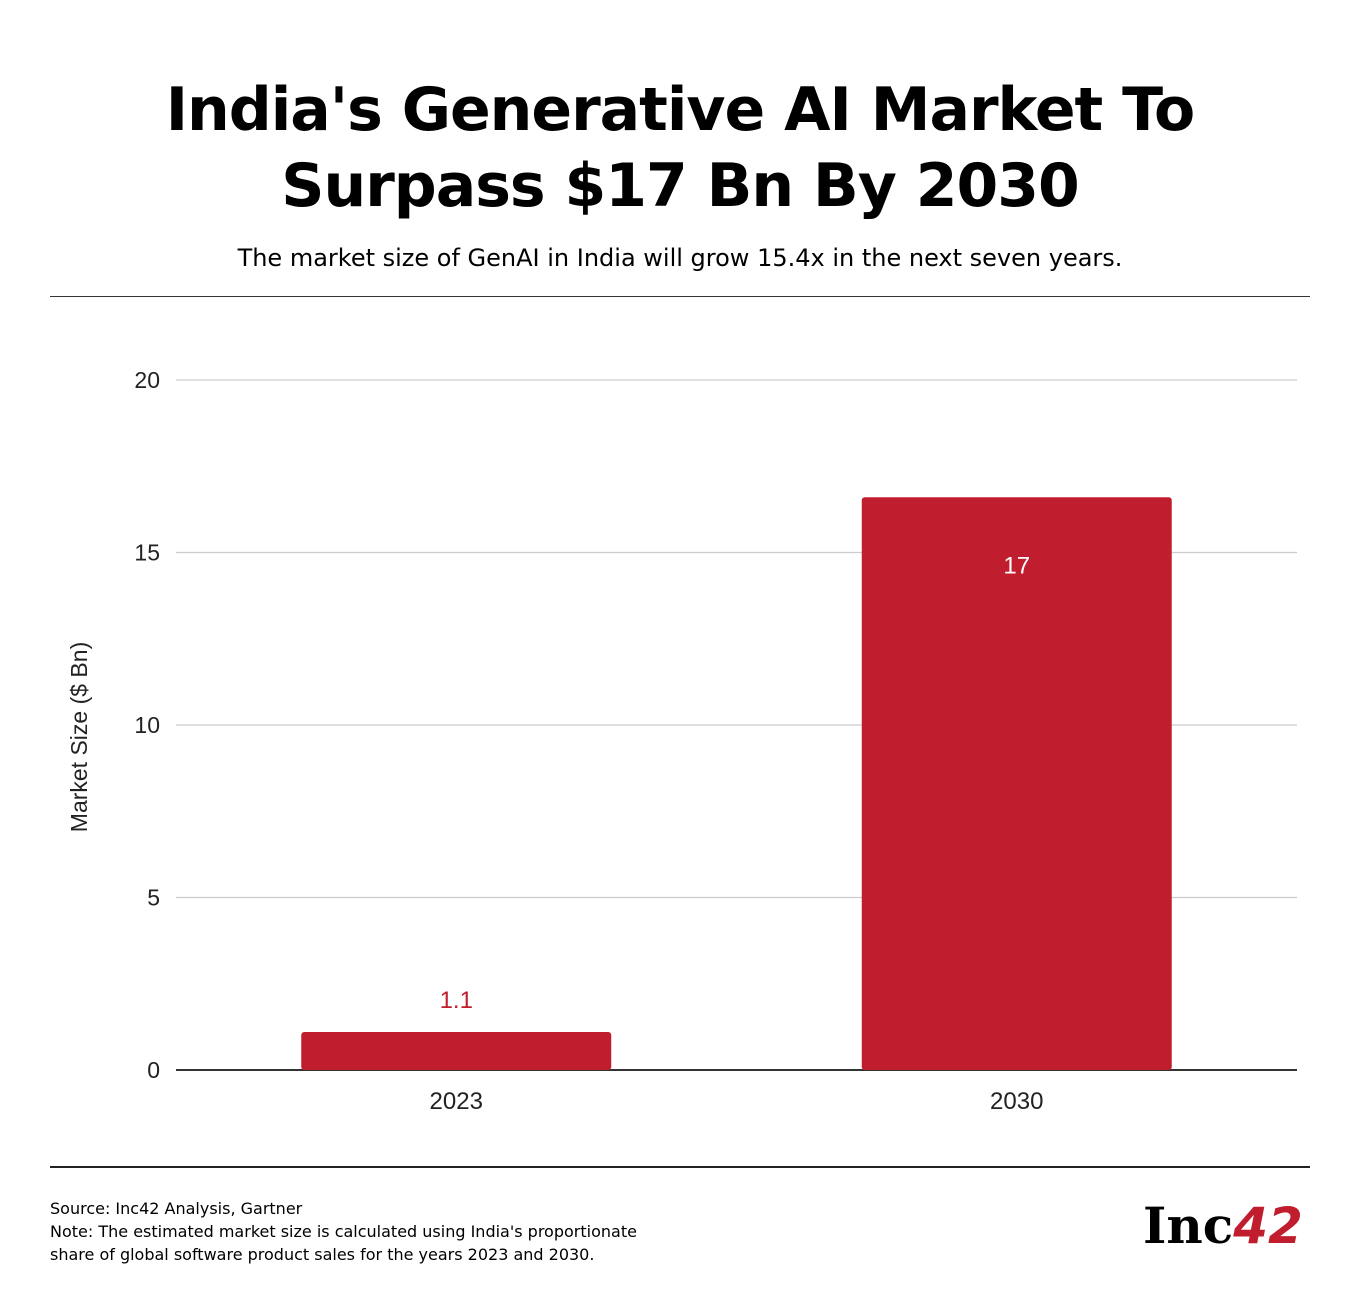 This screenshot has width=1360, height=1295. Describe the element at coordinates (456, 1000) in the screenshot. I see `data-label-2023: 1.1` at that location.